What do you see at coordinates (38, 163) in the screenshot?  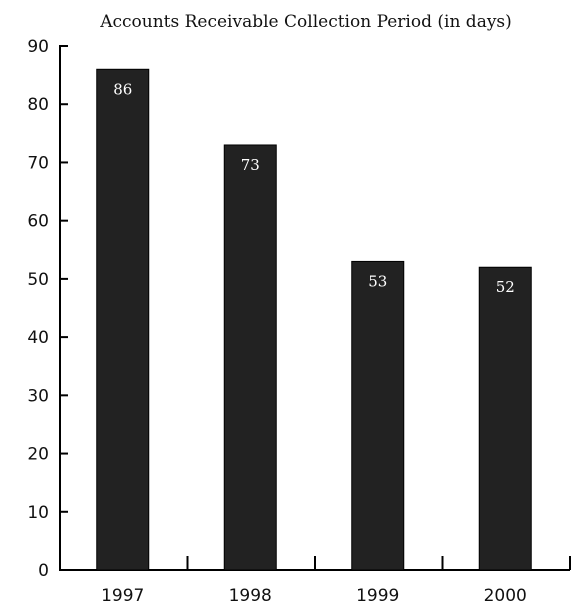 I see `y-tick-label: 70` at bounding box center [38, 163].